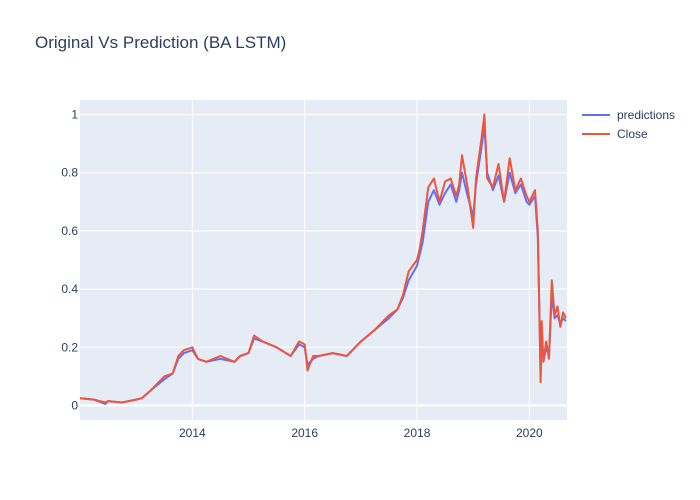 The height and width of the screenshot is (500, 700). Describe the element at coordinates (69, 173) in the screenshot. I see `y-tick-label: 0.8` at that location.